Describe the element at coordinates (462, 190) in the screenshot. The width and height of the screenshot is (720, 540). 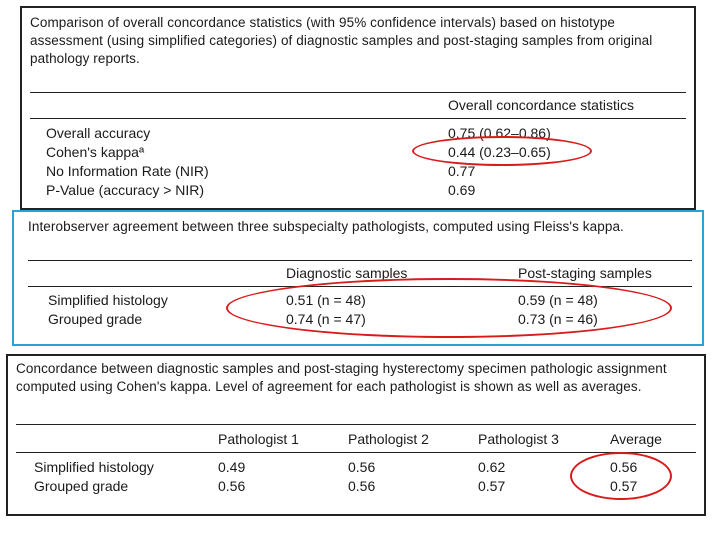
I see `table1-row-value: 0.69` at that location.